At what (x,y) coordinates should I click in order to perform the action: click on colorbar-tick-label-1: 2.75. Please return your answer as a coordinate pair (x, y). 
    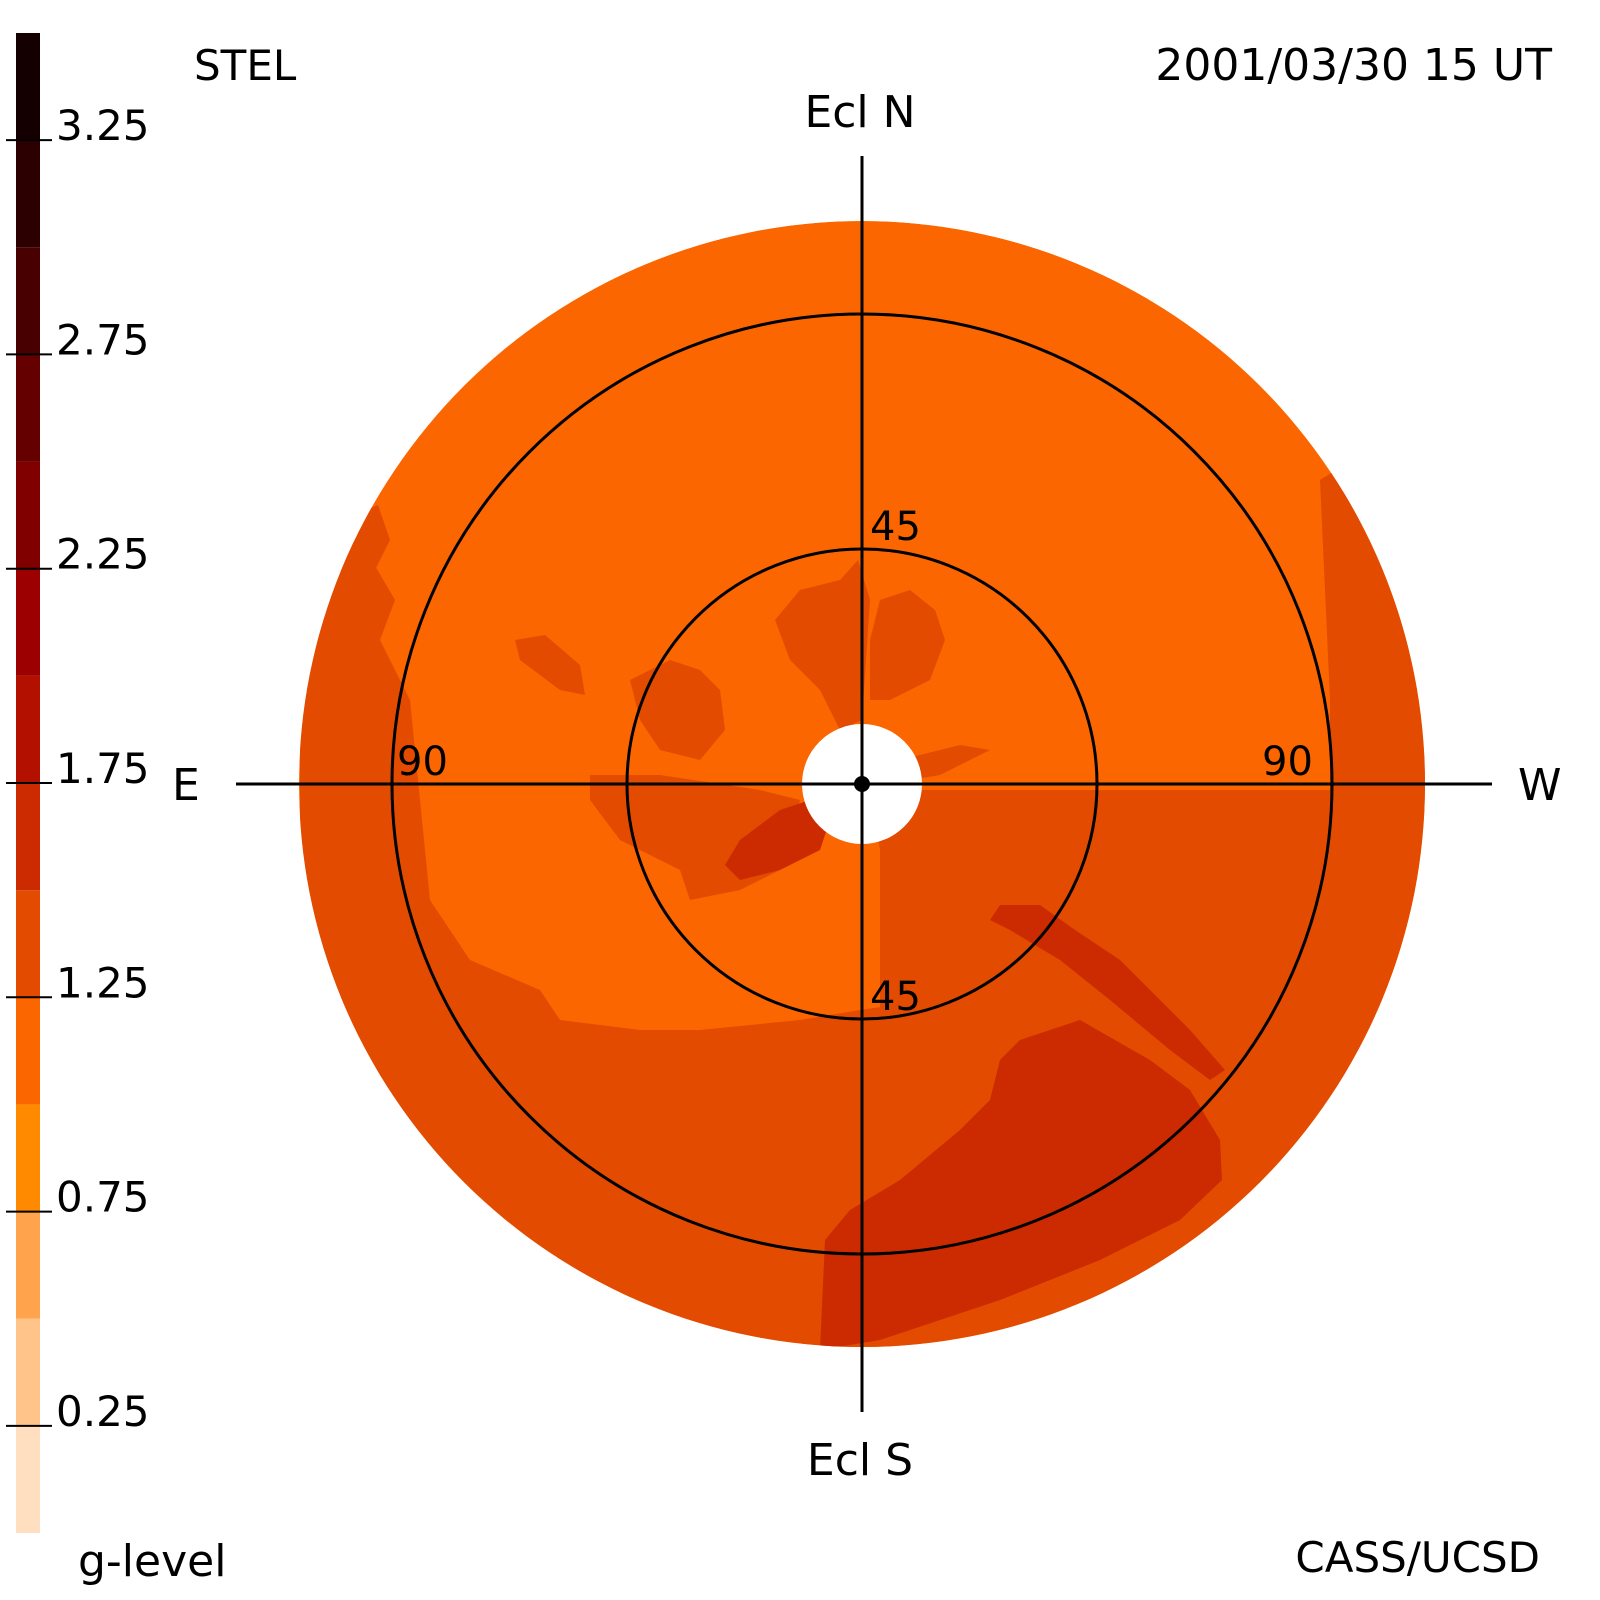
    Looking at the image, I should click on (103, 339).